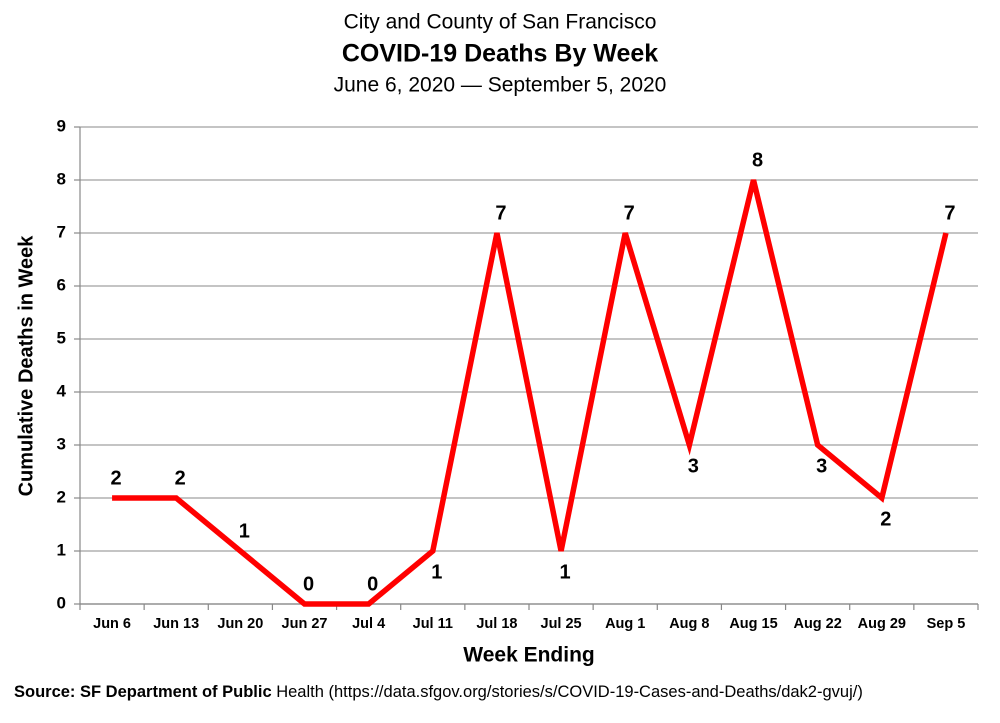  Describe the element at coordinates (753, 624) in the screenshot. I see `x-tick-label: Aug 15` at that location.